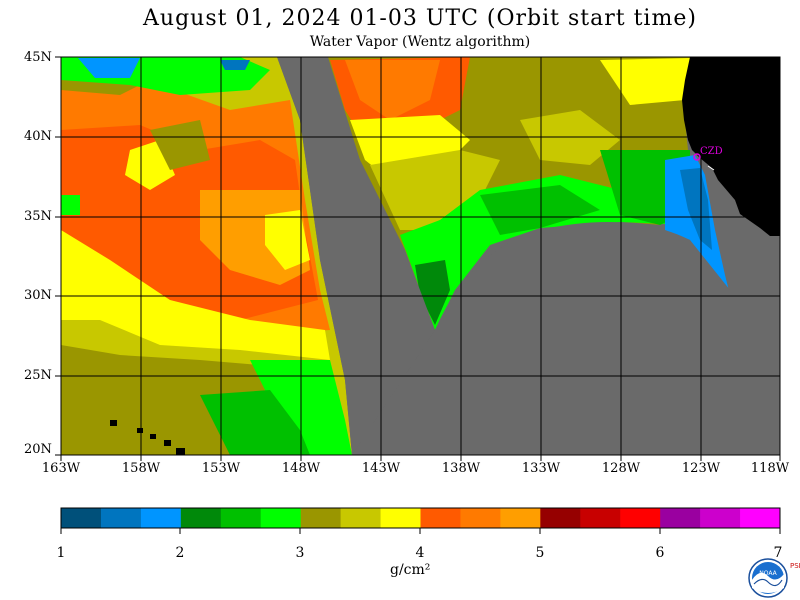 This screenshot has width=800, height=600. Describe the element at coordinates (38, 57) in the screenshot. I see `lat-label-45n: 45N` at that location.